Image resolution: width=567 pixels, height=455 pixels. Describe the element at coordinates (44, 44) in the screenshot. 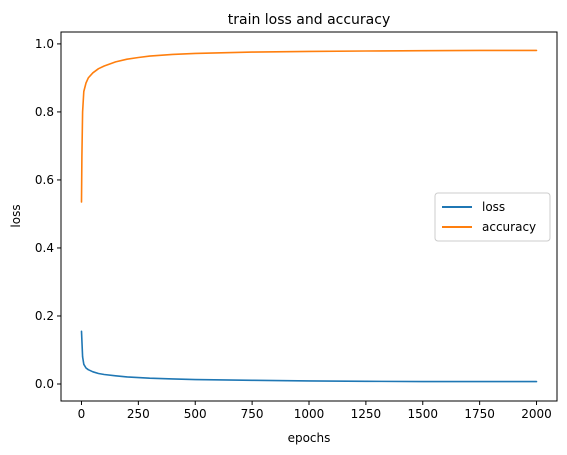

I see `y-tick-label: 1.0` at that location.